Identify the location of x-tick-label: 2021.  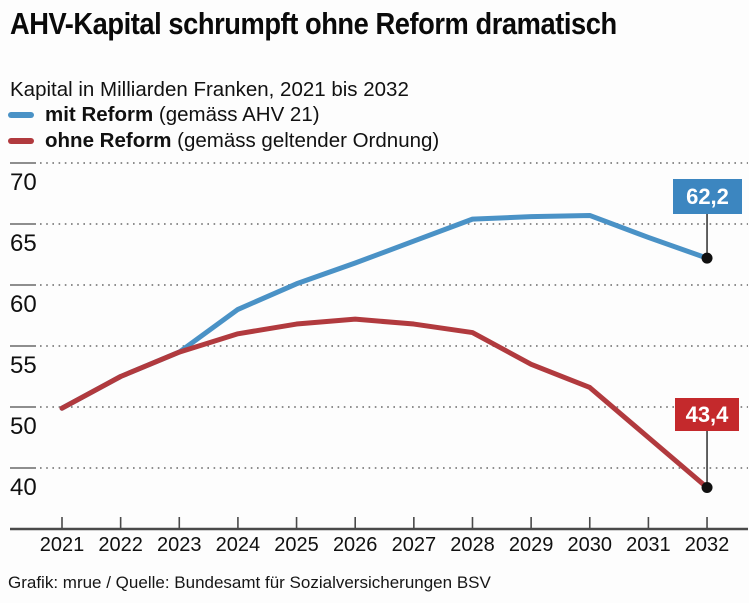
(62, 545).